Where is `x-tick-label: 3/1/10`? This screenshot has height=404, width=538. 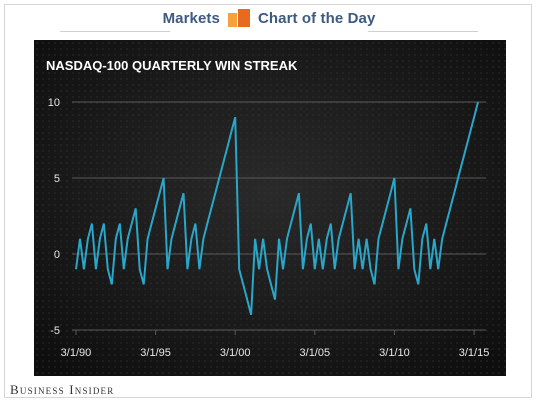 x-tick-label: 3/1/10 is located at coordinates (394, 353).